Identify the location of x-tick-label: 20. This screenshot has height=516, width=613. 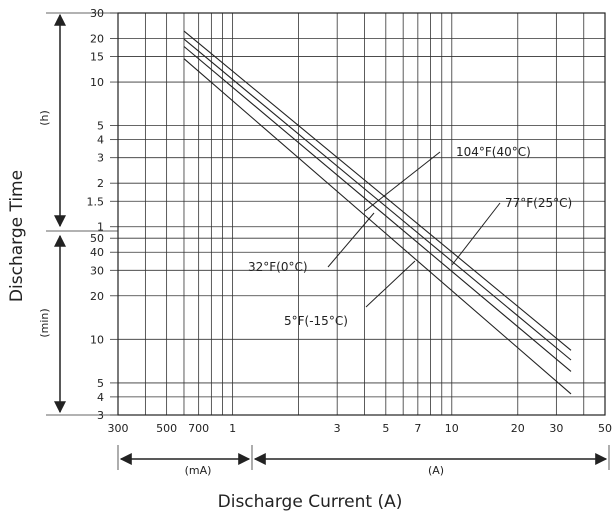
(518, 428).